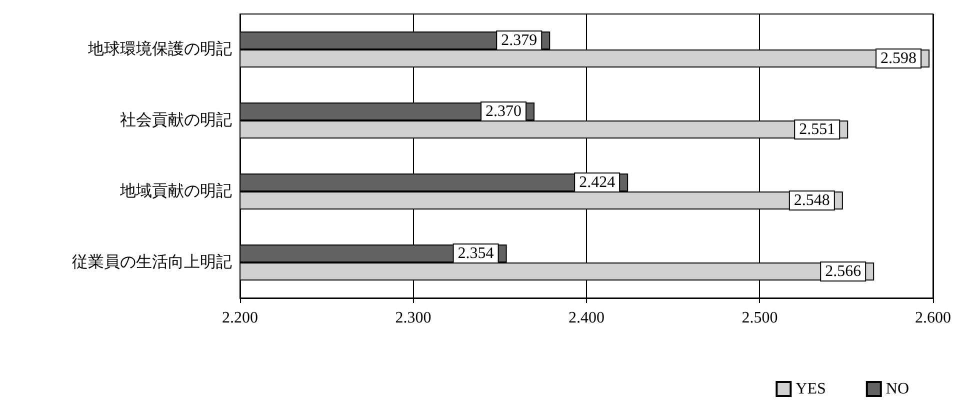 The width and height of the screenshot is (954, 404). What do you see at coordinates (817, 129) in the screenshot?
I see `data-label: 2.551` at bounding box center [817, 129].